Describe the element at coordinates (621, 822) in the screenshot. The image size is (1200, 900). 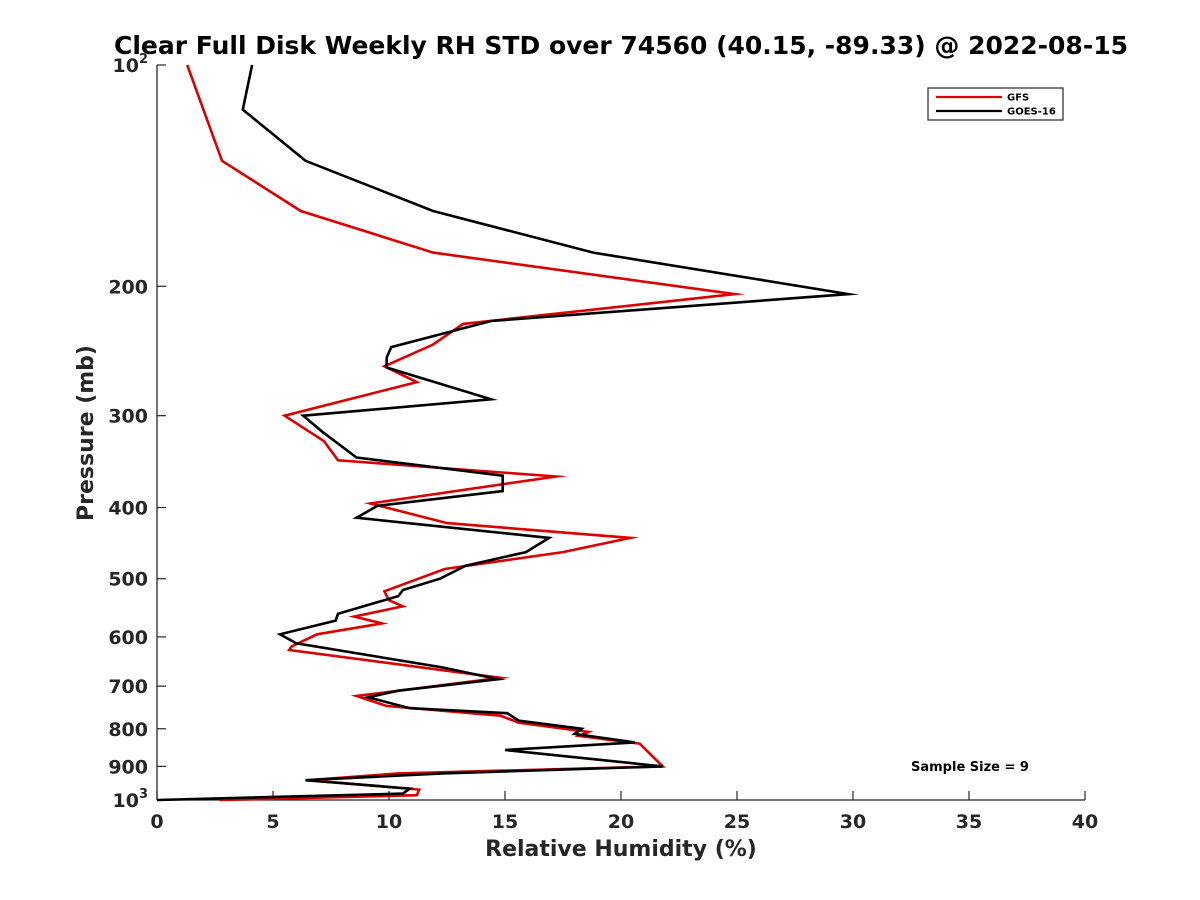
I see `x-tick-label: 20` at that location.